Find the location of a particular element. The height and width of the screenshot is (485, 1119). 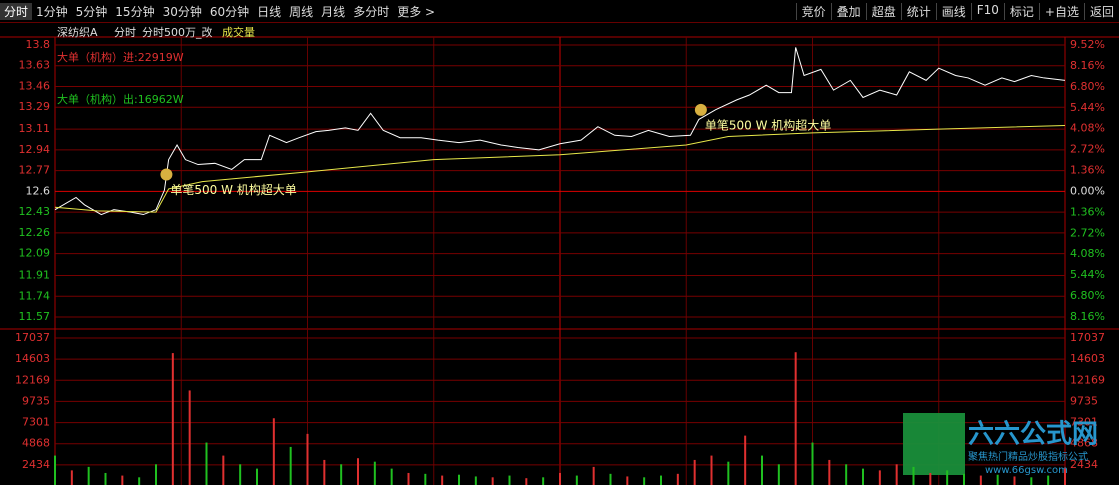

toolbar-left: 分时 1分钟 5分钟 15分钟 30分钟 60分钟 日线 周线 月线 多分时 更多 > is located at coordinates (219, 11).